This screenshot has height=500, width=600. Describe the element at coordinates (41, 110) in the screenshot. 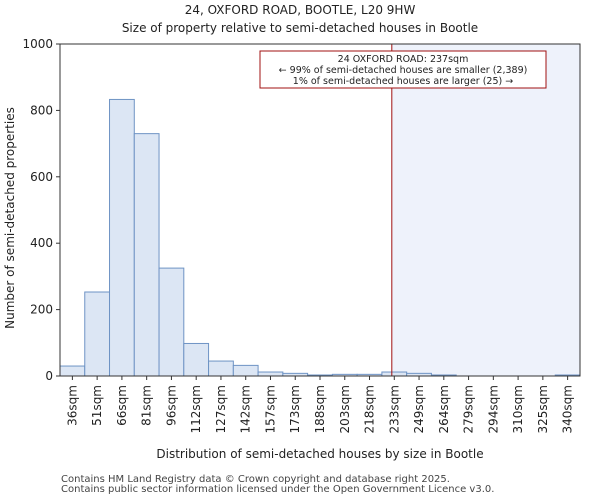

I see `y-tick-label-800: 800` at that location.